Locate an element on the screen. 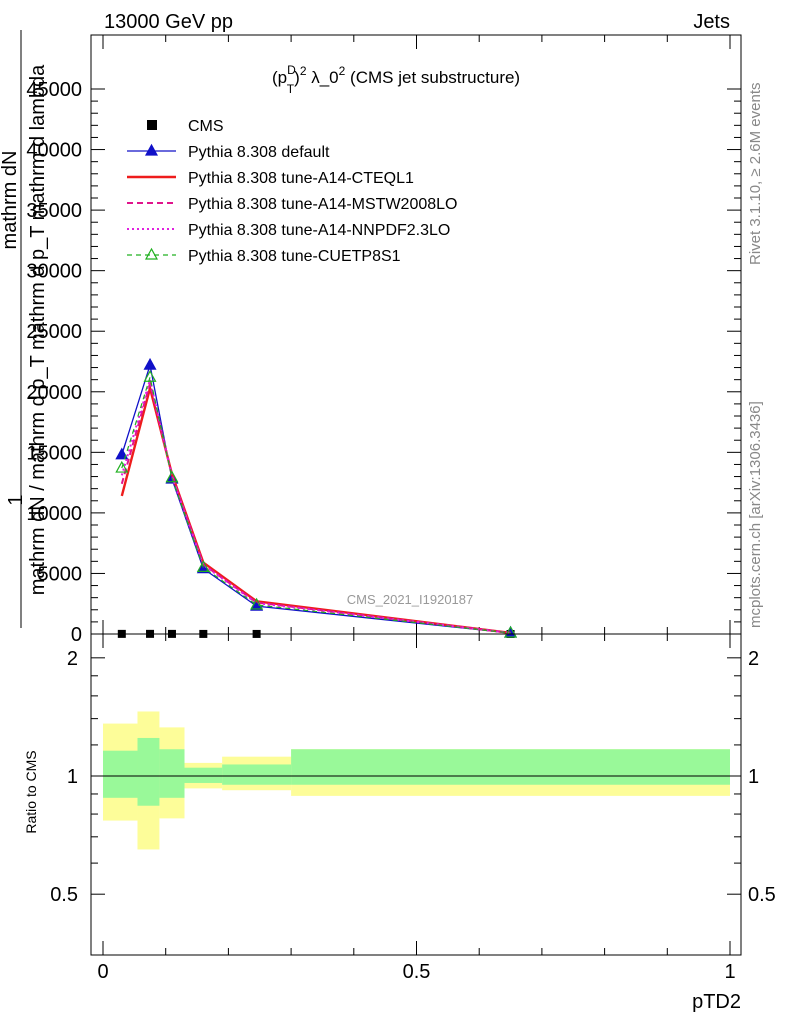  main-ytick-label: 5000 is located at coordinates (60, 574).